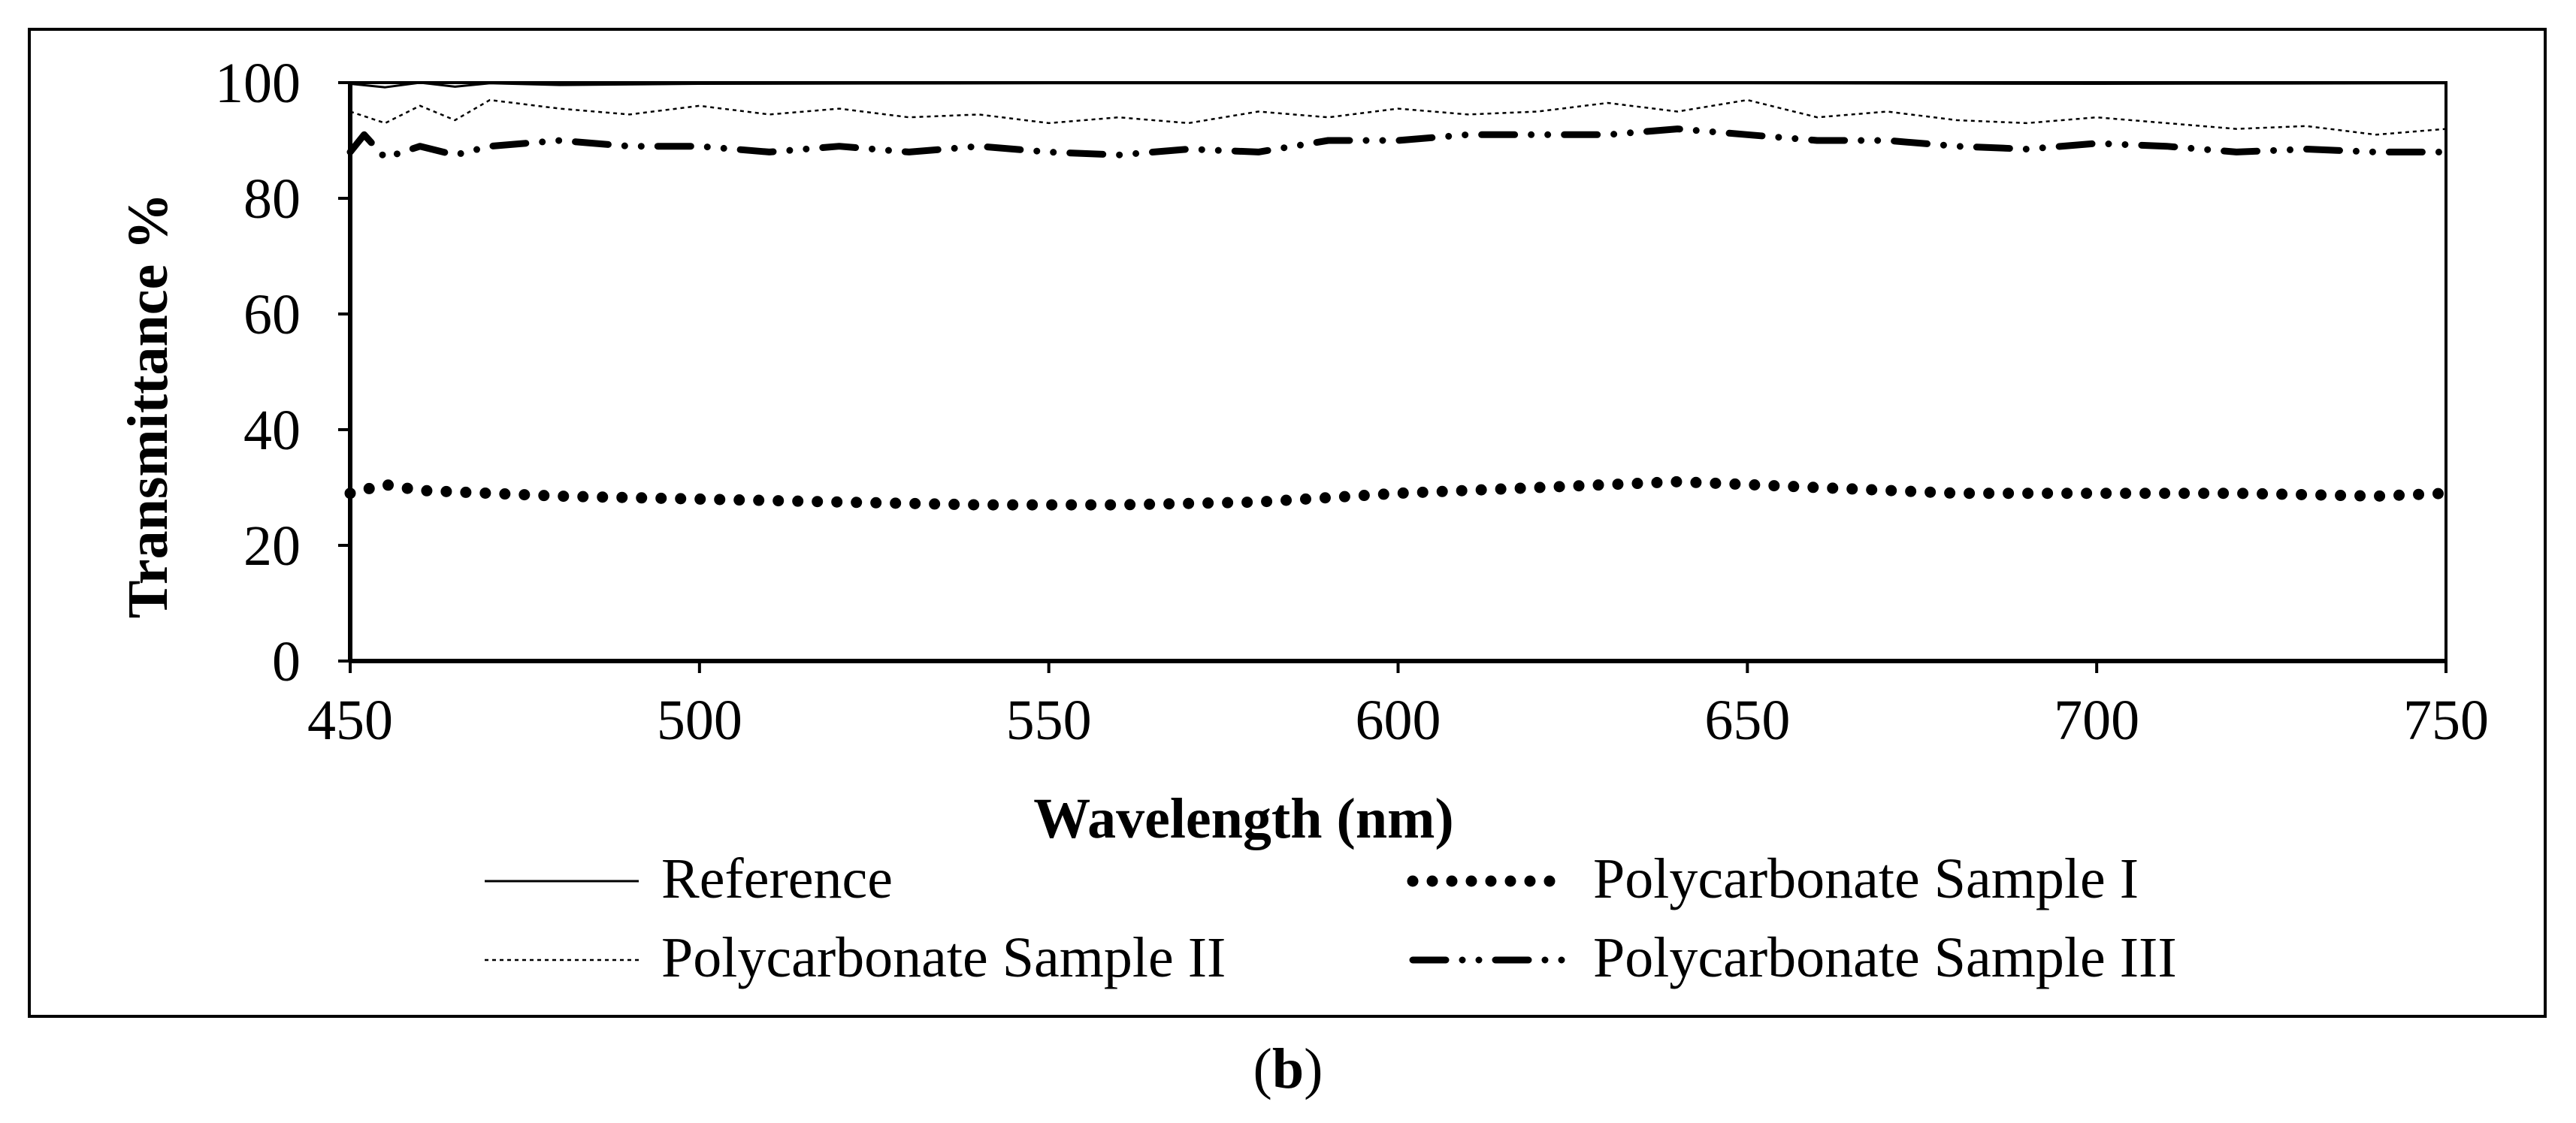 This screenshot has width=2576, height=1123. I want to click on panel-letter: b, so click(1288, 1068).